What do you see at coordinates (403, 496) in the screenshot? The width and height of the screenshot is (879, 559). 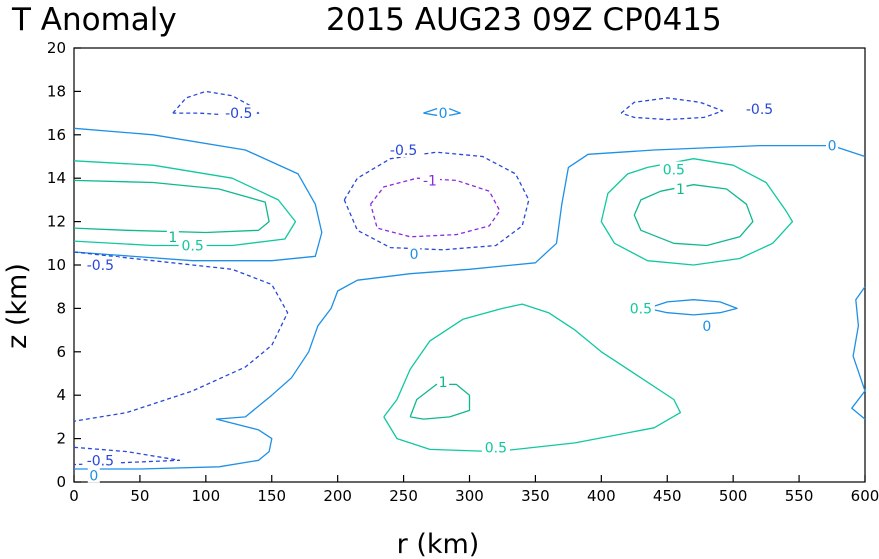 I see `x-tick-label-5: 250` at bounding box center [403, 496].